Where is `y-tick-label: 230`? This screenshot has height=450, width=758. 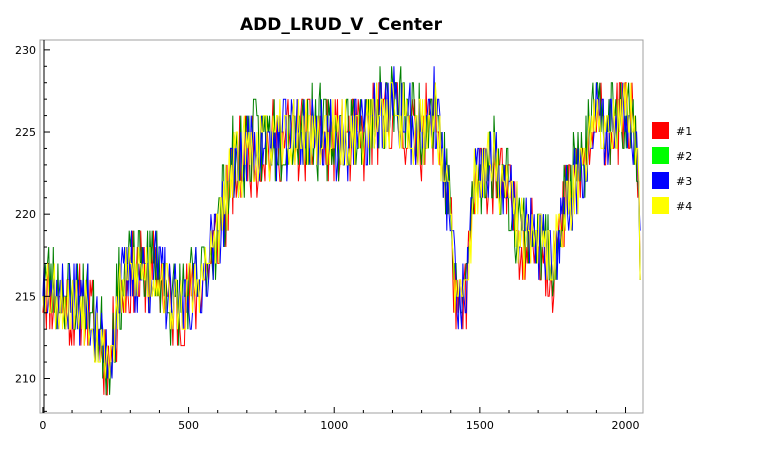 y-tick-label: 230 is located at coordinates (25, 50).